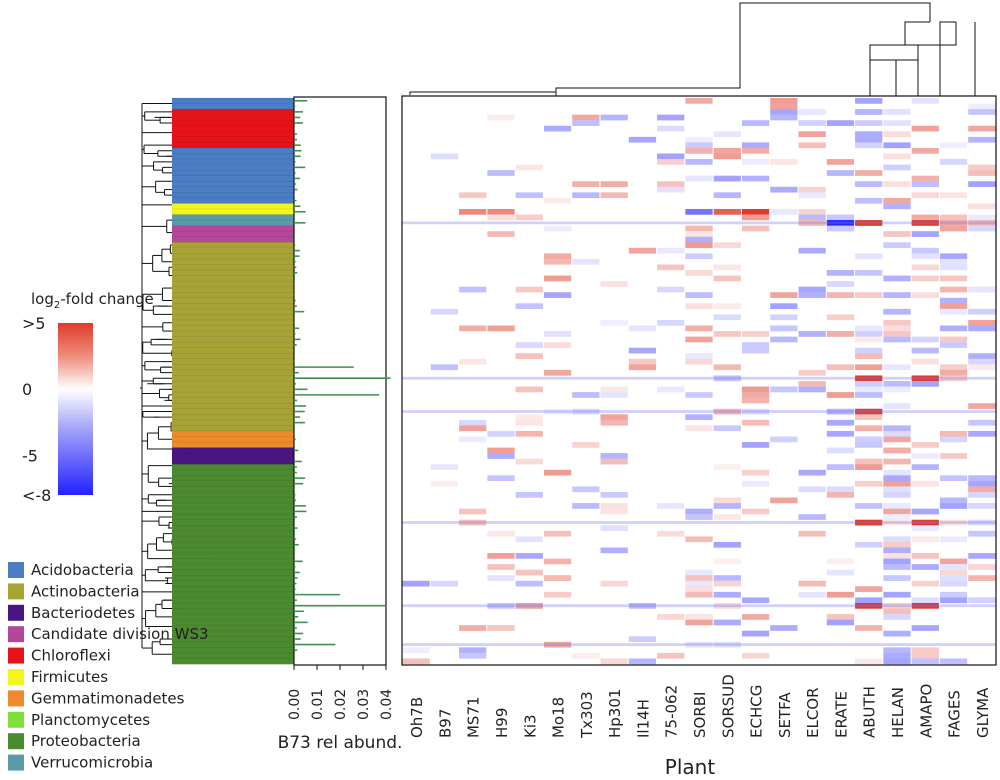  What do you see at coordinates (16, 634) in the screenshot?
I see `legend-swatch` at bounding box center [16, 634].